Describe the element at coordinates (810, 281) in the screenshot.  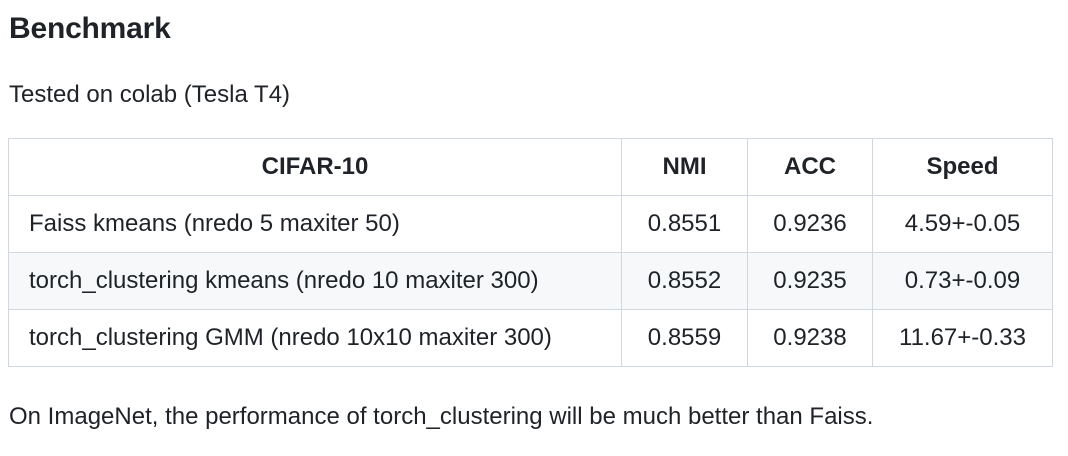
I see `acc-cell: 0.9235` at that location.